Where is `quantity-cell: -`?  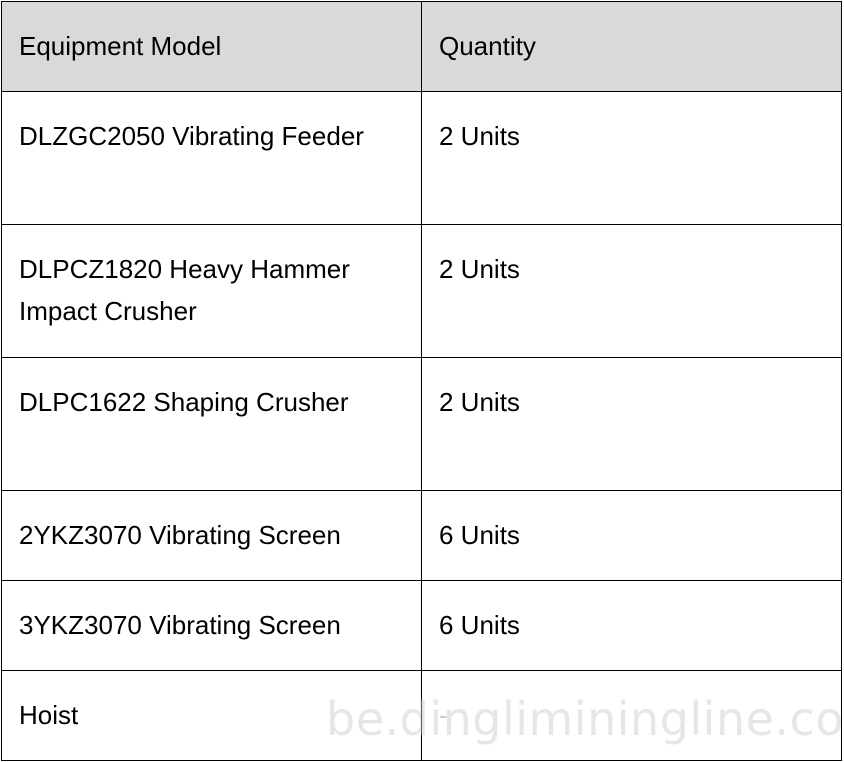 quantity-cell: - is located at coordinates (631, 715).